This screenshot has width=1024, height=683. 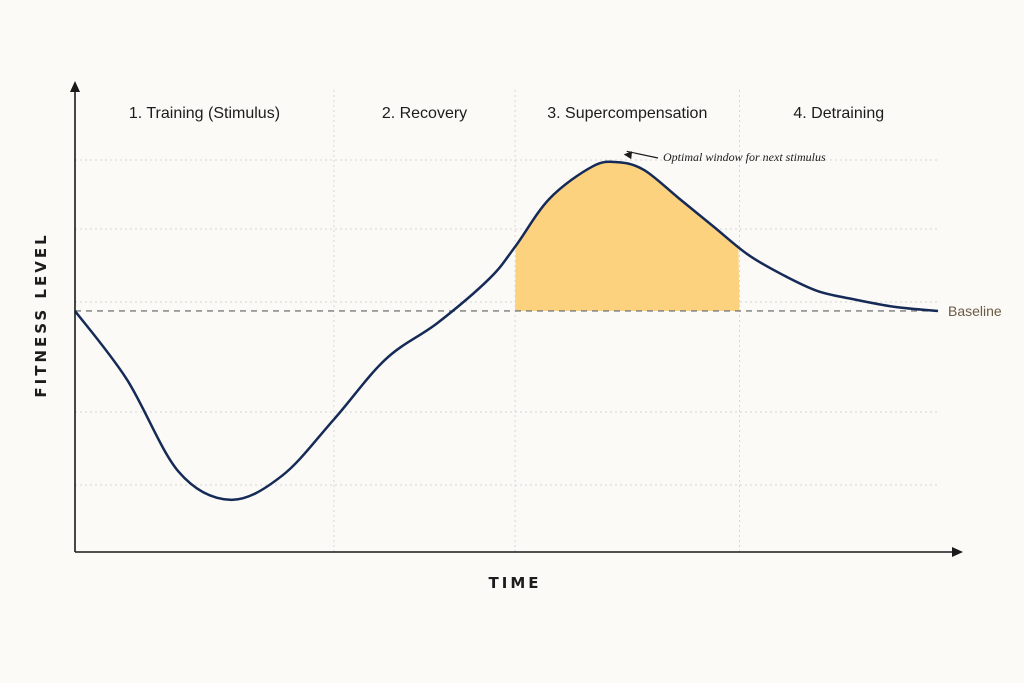 I want to click on x-axis-arrowhead, so click(x=957, y=552).